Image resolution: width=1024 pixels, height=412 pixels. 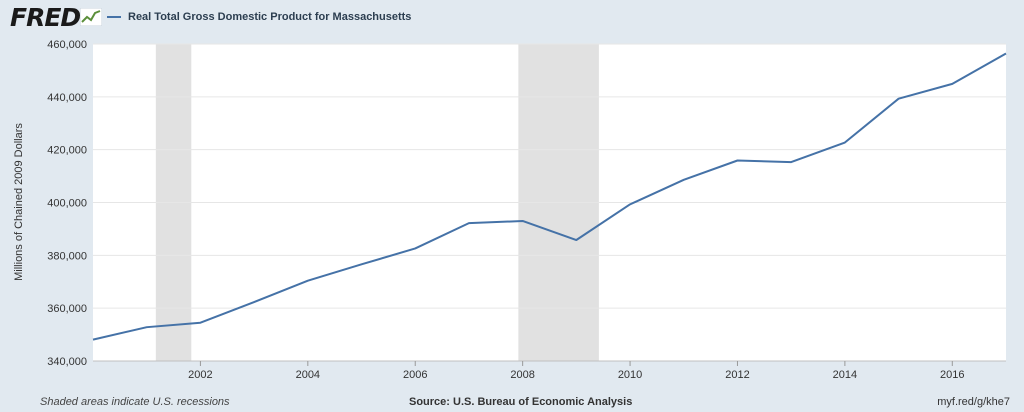 I want to click on fred-logo: FRED, so click(x=45, y=17).